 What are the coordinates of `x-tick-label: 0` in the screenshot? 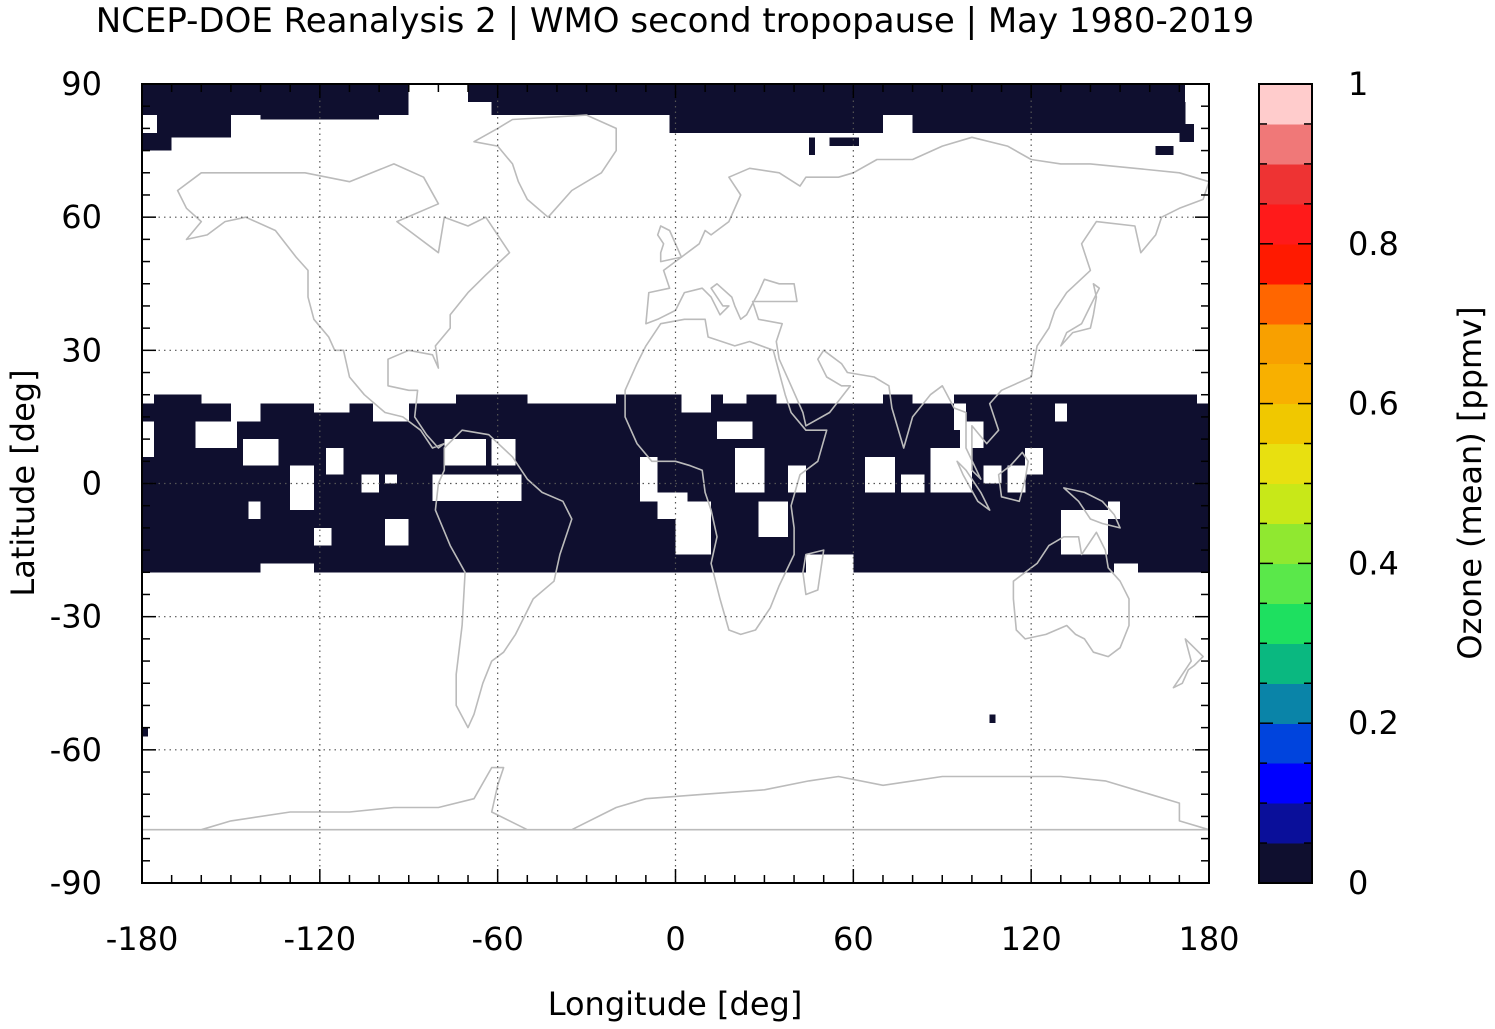 It's located at (675, 939).